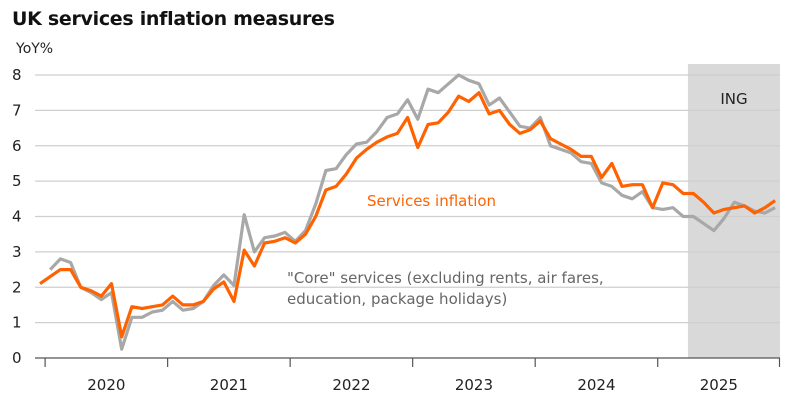  What do you see at coordinates (397, 299) in the screenshot?
I see `annotation-core-services-line2: education, package holidays)` at bounding box center [397, 299].